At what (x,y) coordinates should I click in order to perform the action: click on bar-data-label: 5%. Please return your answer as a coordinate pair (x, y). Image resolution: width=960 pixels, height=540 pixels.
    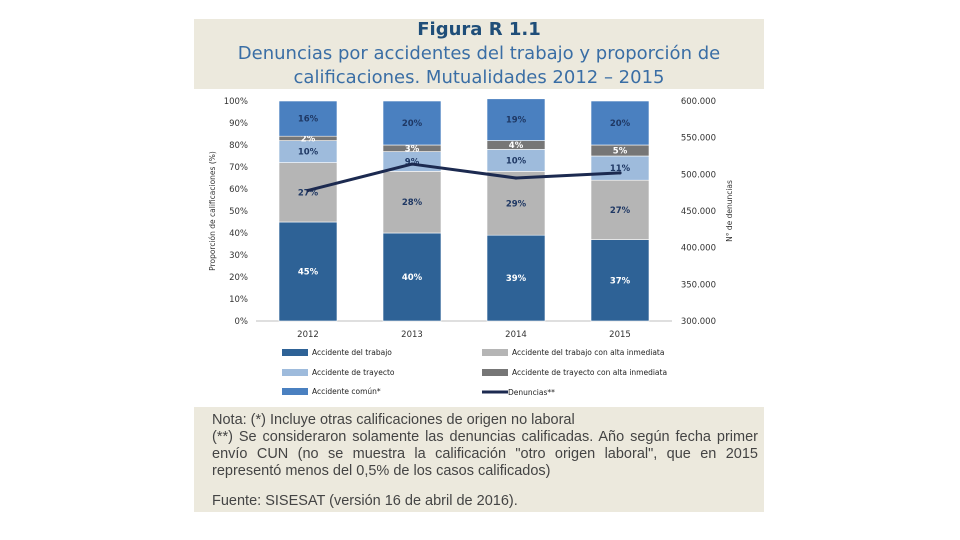
    Looking at the image, I should click on (620, 152).